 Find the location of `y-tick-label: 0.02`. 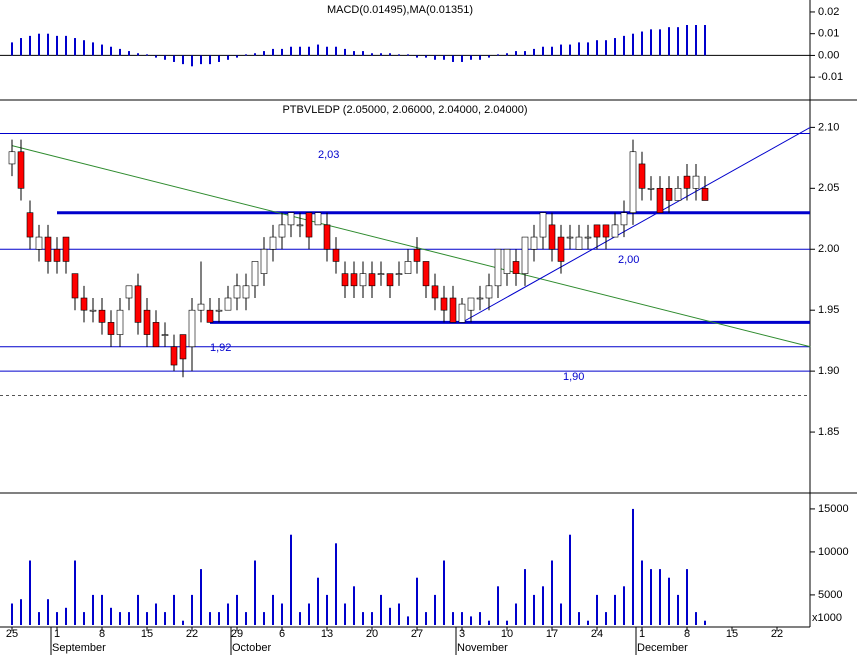

y-tick-label: 0.02 is located at coordinates (828, 12).